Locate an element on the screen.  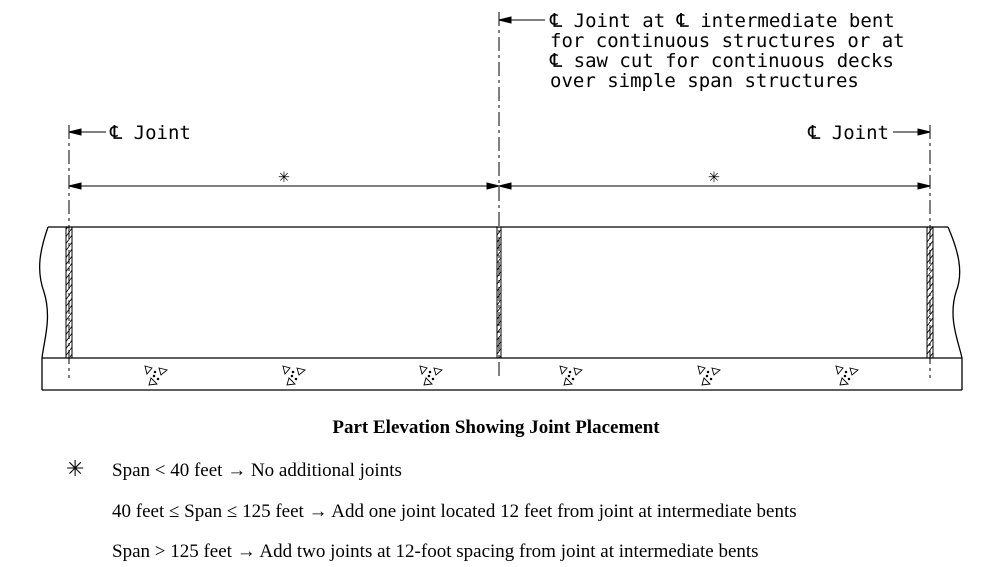
span-dimensions is located at coordinates (499, 186).